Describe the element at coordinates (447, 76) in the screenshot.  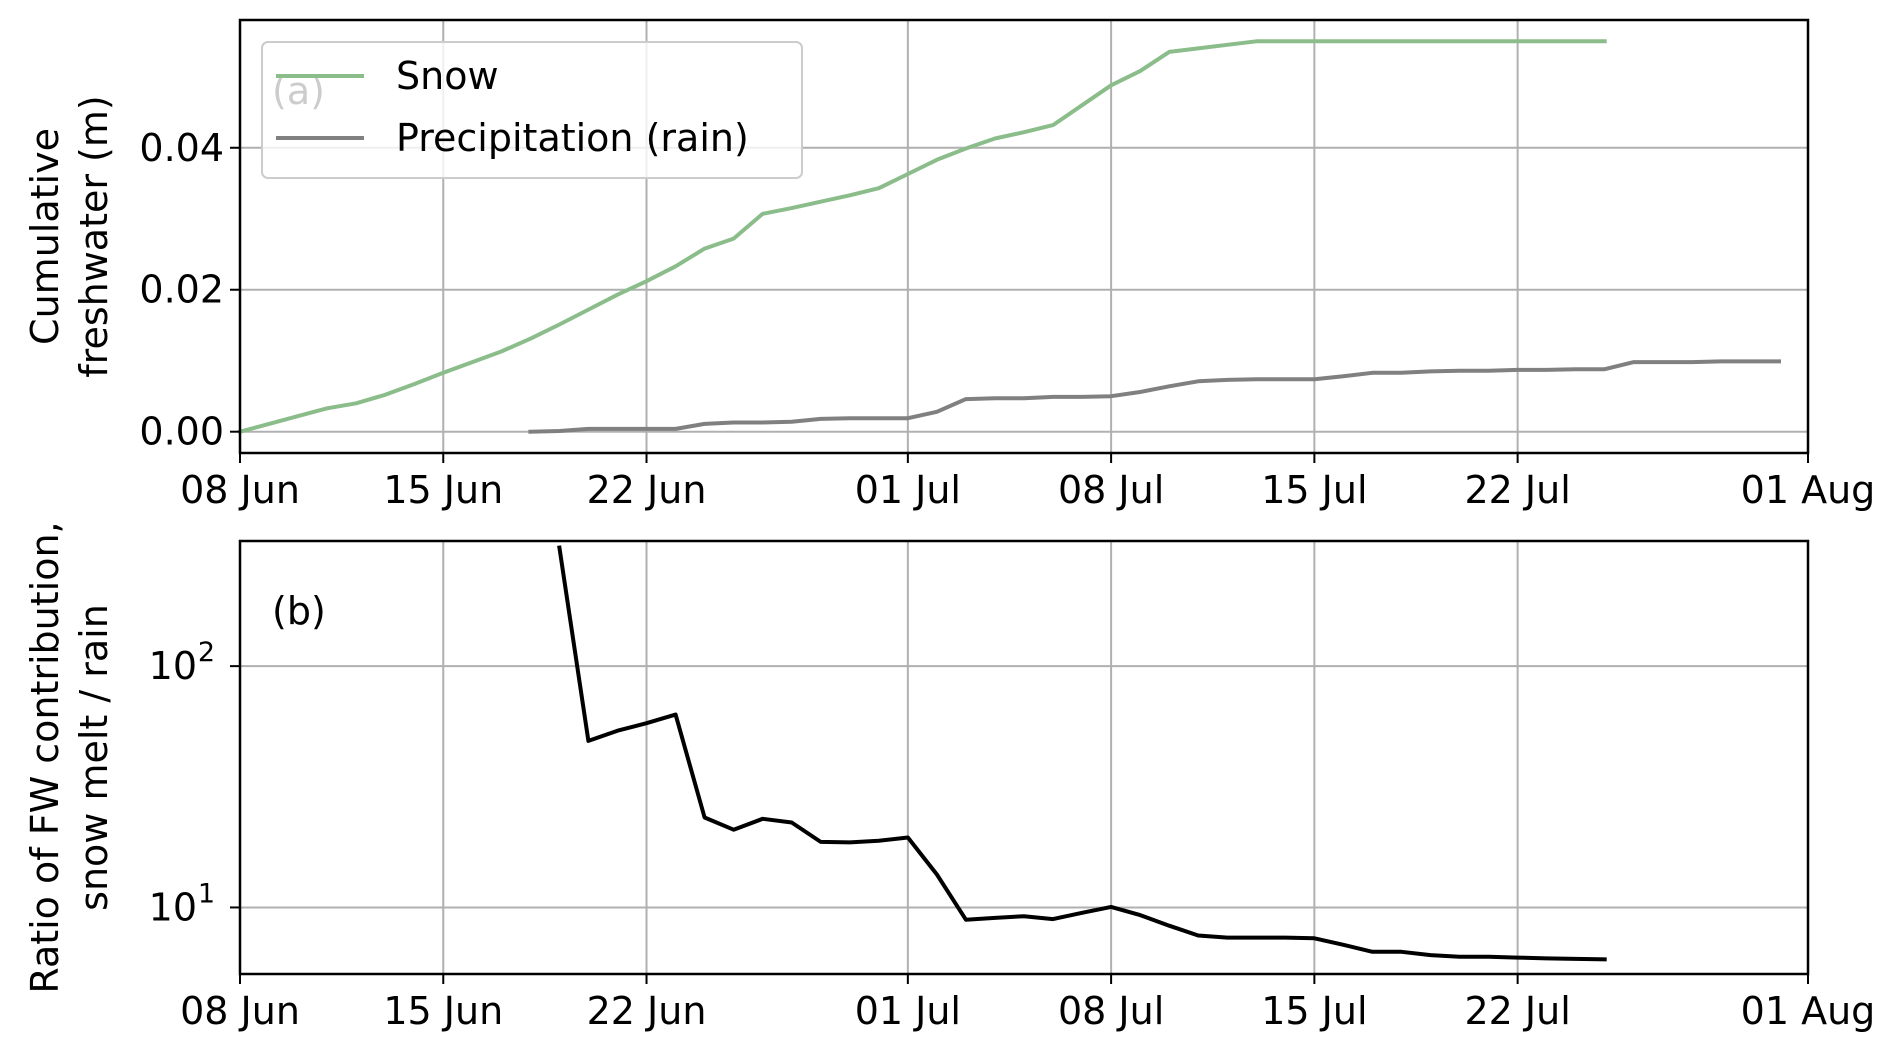
I see `legend-entry: Snow` at that location.